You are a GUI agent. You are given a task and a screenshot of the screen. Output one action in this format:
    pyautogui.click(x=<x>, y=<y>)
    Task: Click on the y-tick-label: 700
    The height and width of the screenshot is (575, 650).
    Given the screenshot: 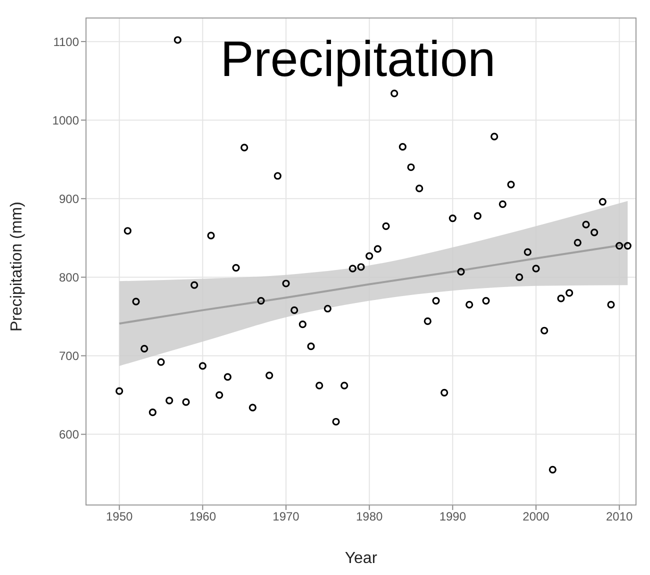 What is the action you would take?
    pyautogui.click(x=69, y=356)
    